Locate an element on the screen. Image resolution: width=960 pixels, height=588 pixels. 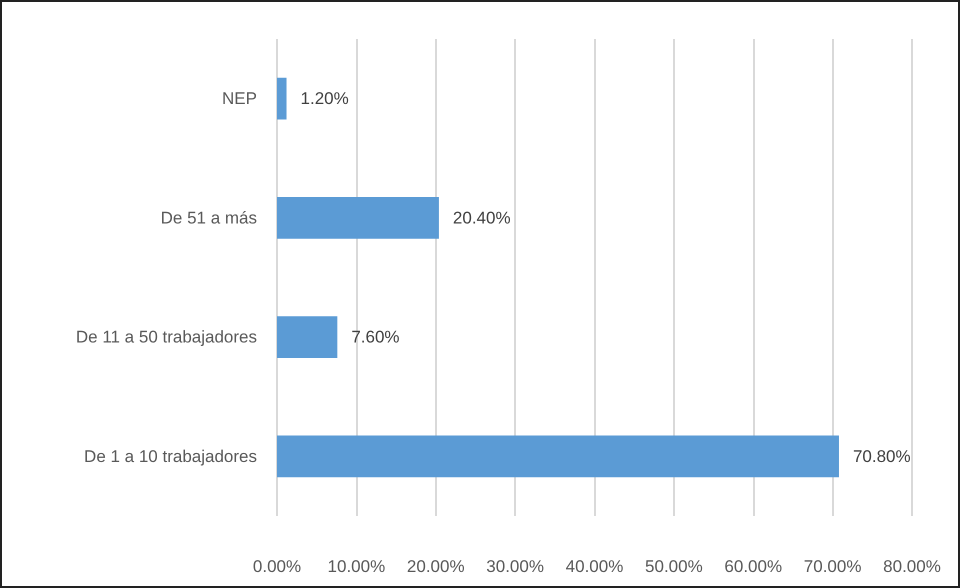
x-tick-label: 60.00% is located at coordinates (753, 566).